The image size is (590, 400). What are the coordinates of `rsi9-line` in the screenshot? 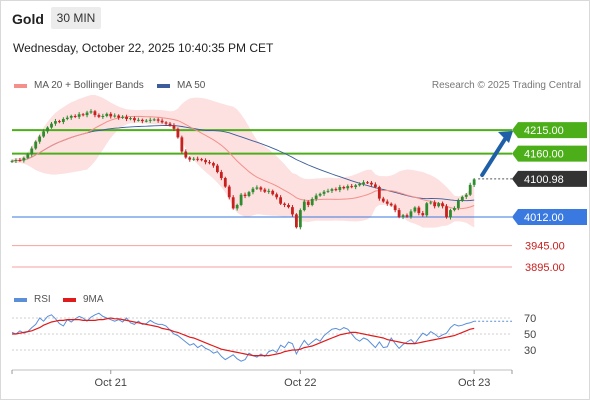 It's located at (243, 337).